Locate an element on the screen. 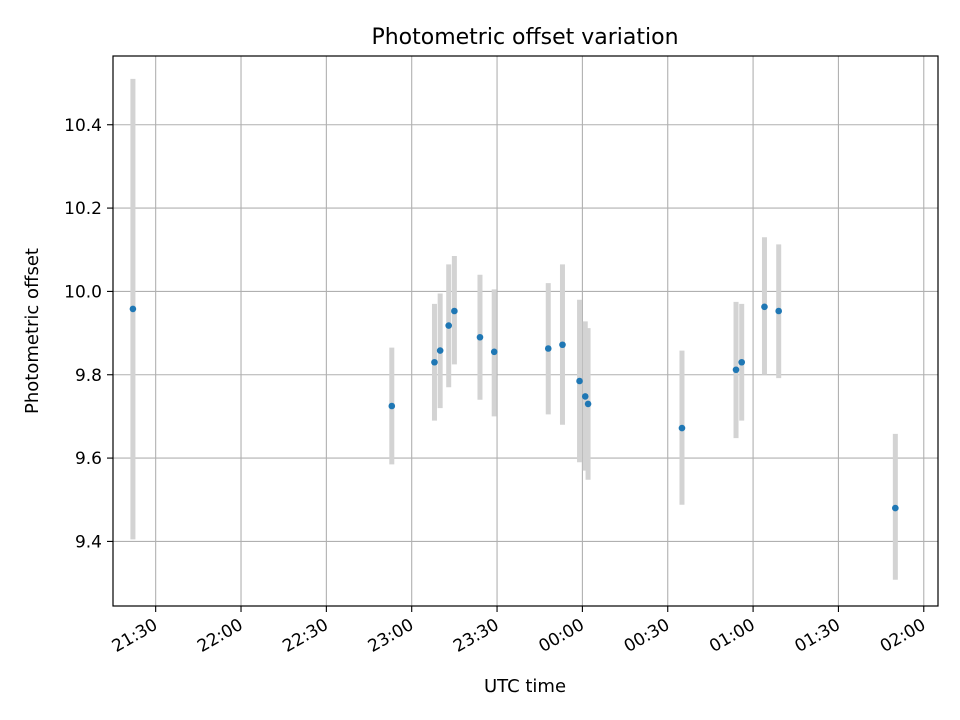  chart-title: Photometric offset variation is located at coordinates (524, 37).